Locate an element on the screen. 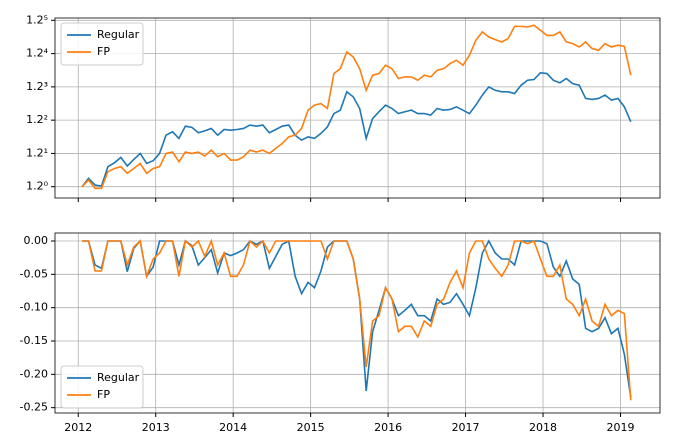 This screenshot has width=689, height=441. y-tick-label: -0.15 is located at coordinates (34, 340).